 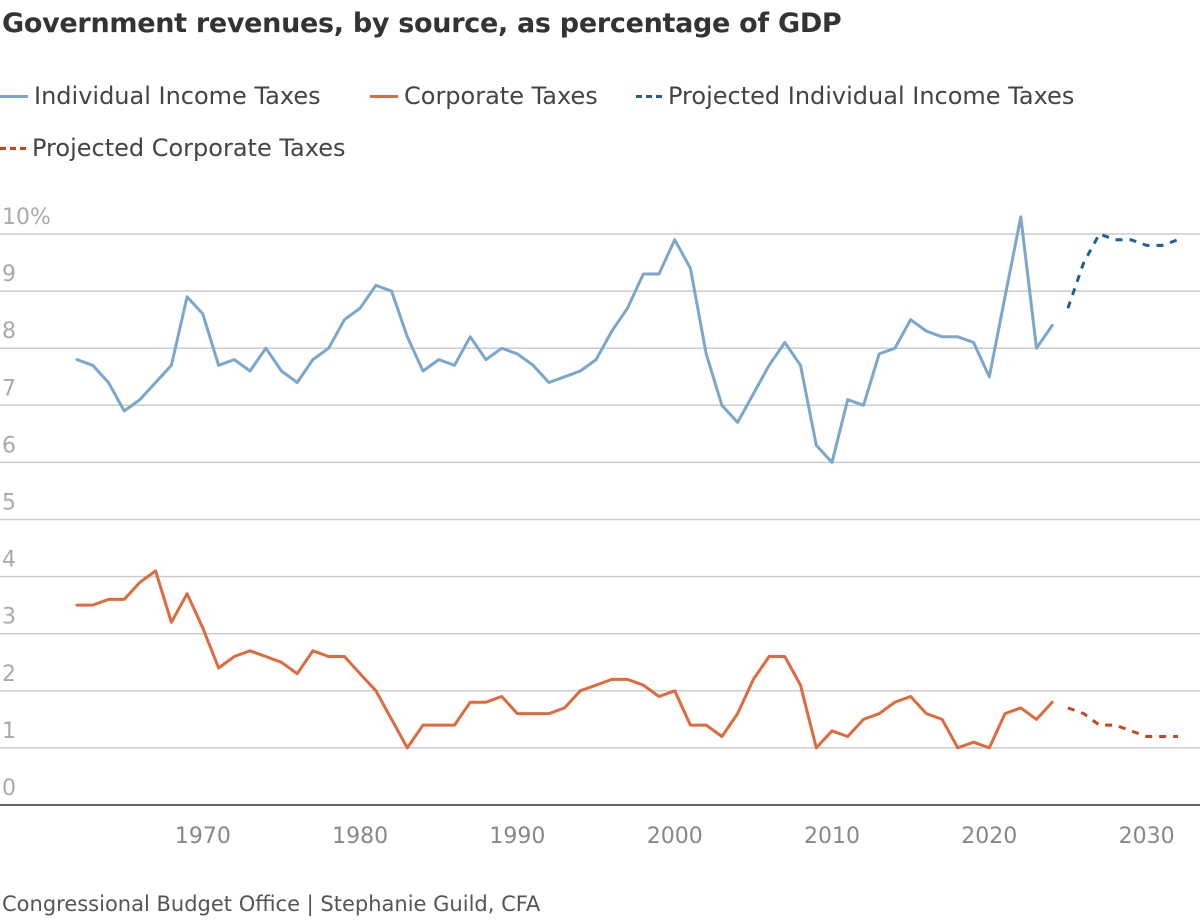 What do you see at coordinates (9, 674) in the screenshot?
I see `y-tick-label-2: 2` at bounding box center [9, 674].